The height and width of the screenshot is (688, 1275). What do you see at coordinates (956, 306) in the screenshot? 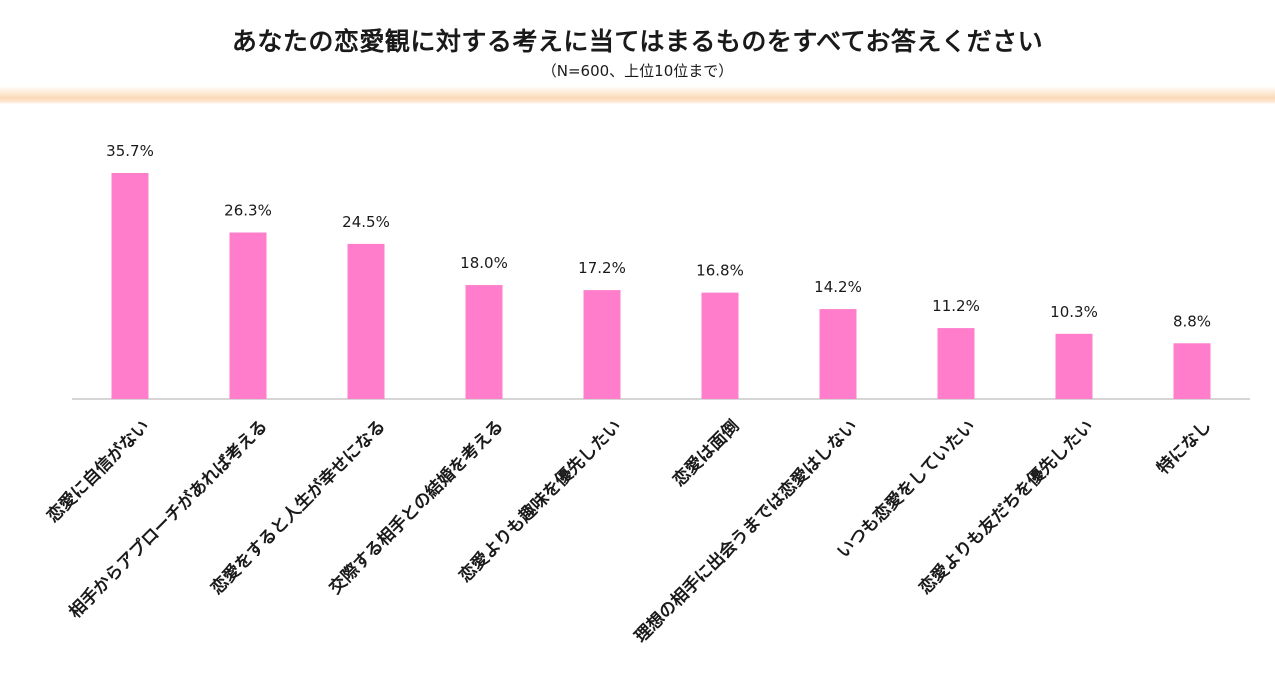
I see `value-label-8: 11.2%` at bounding box center [956, 306].